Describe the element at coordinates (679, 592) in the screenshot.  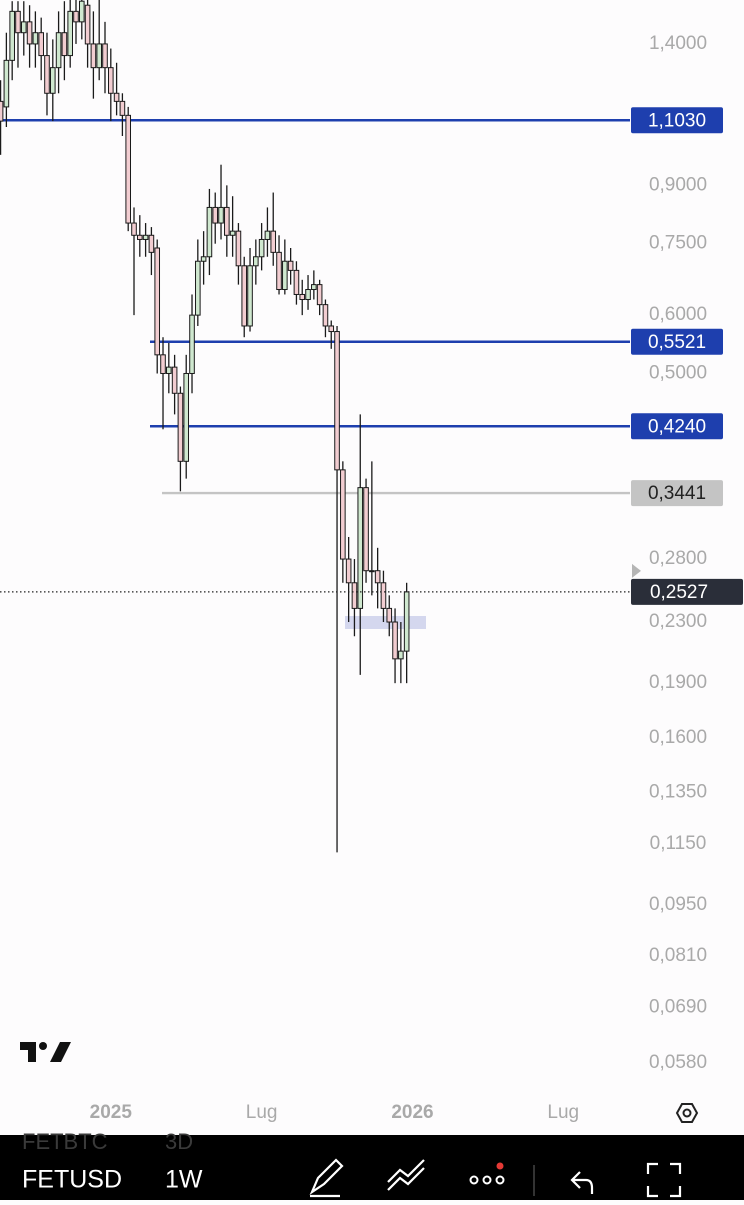
I see `last-price-label: 0,2527` at that location.